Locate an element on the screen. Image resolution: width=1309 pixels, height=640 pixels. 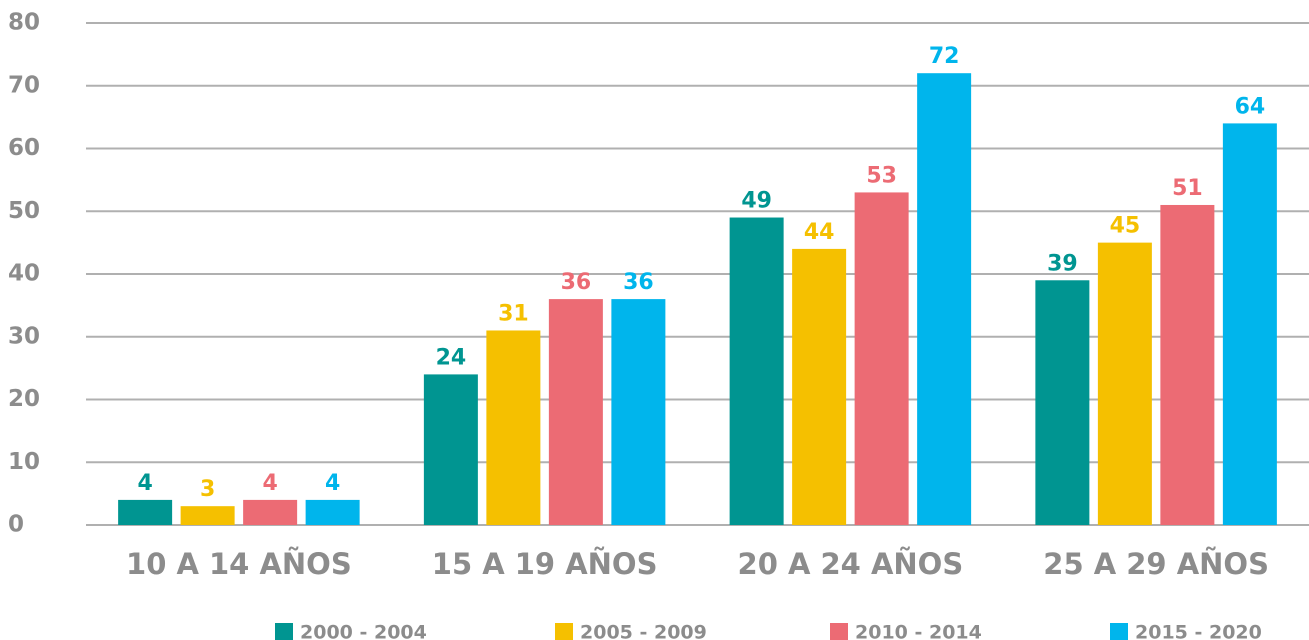
value-label: 51 is located at coordinates (1187, 188).